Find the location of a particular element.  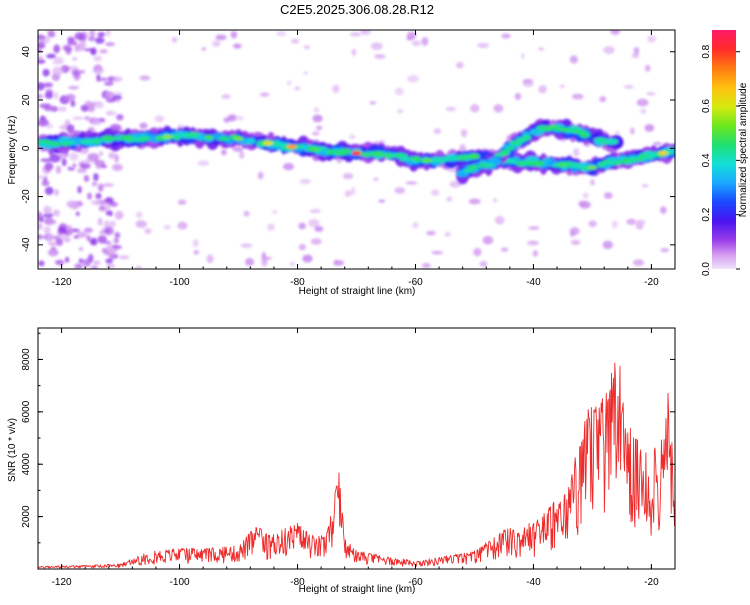

snr-y-tick-label: 2000 is located at coordinates (26, 516).